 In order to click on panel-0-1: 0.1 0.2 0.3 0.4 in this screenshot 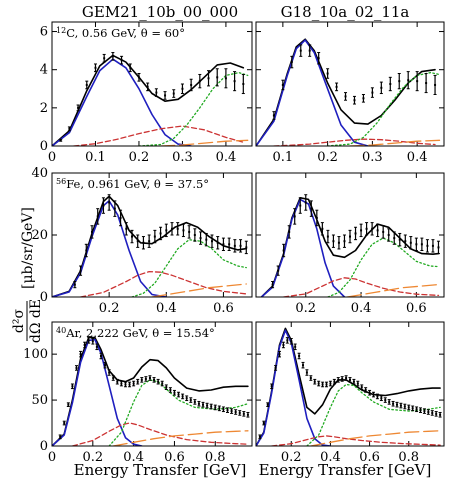, I will do `click(350, 93)`.